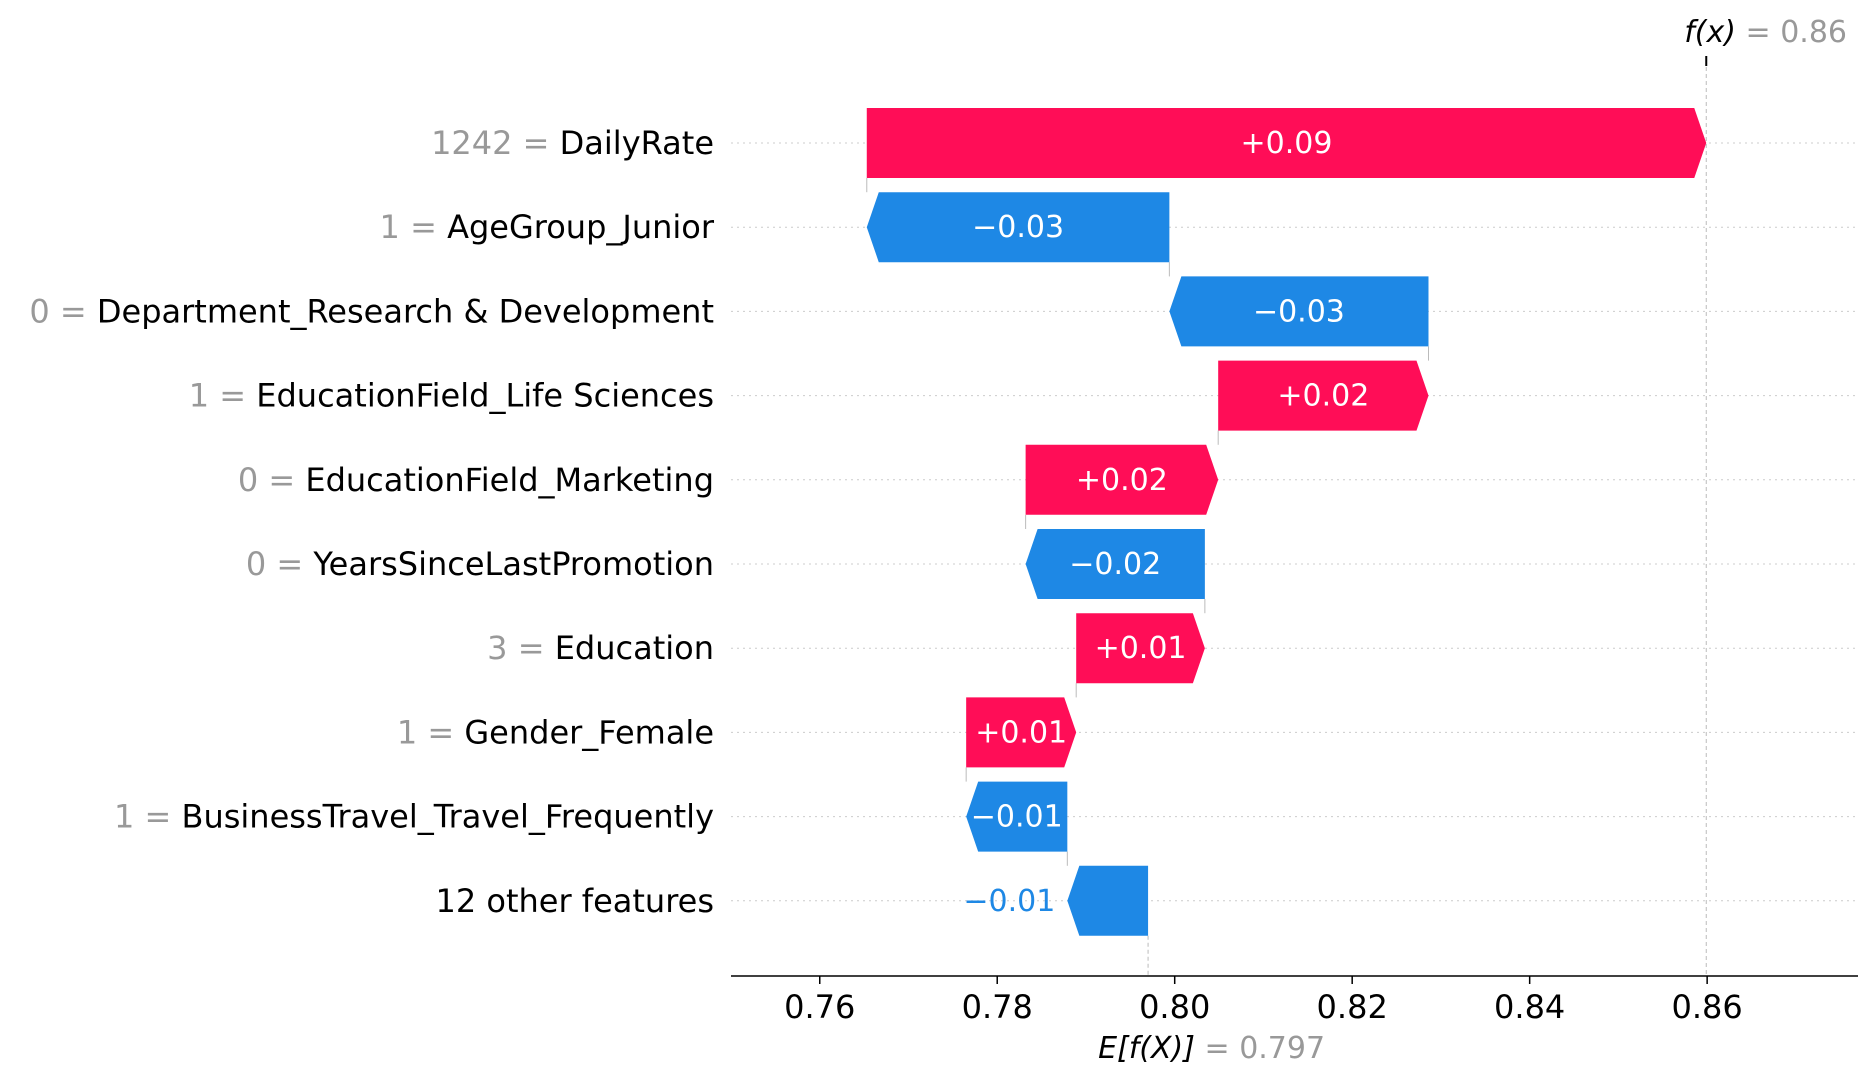 The image size is (1868, 1077). What do you see at coordinates (634, 648) in the screenshot?
I see `feature-name: Education` at bounding box center [634, 648].